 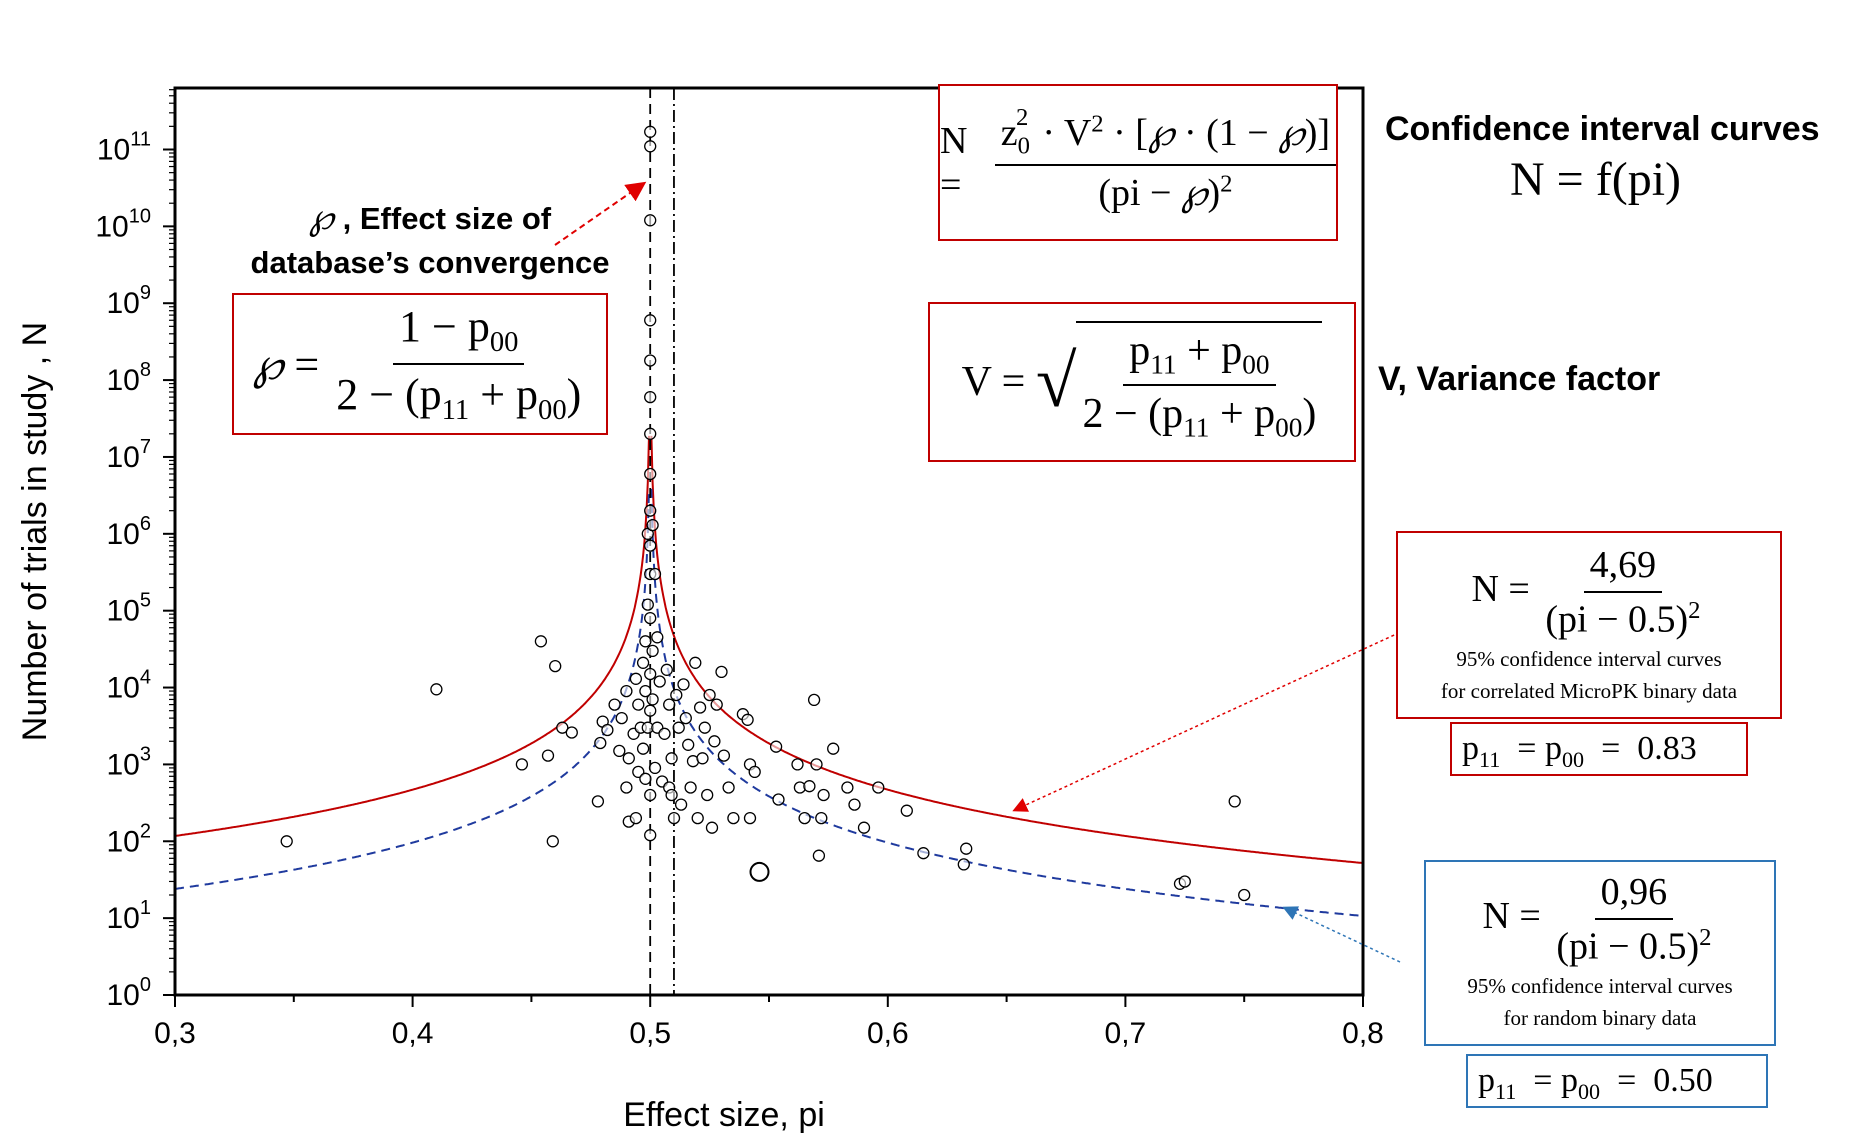 I want to click on curve-random-left, so click(x=412, y=689).